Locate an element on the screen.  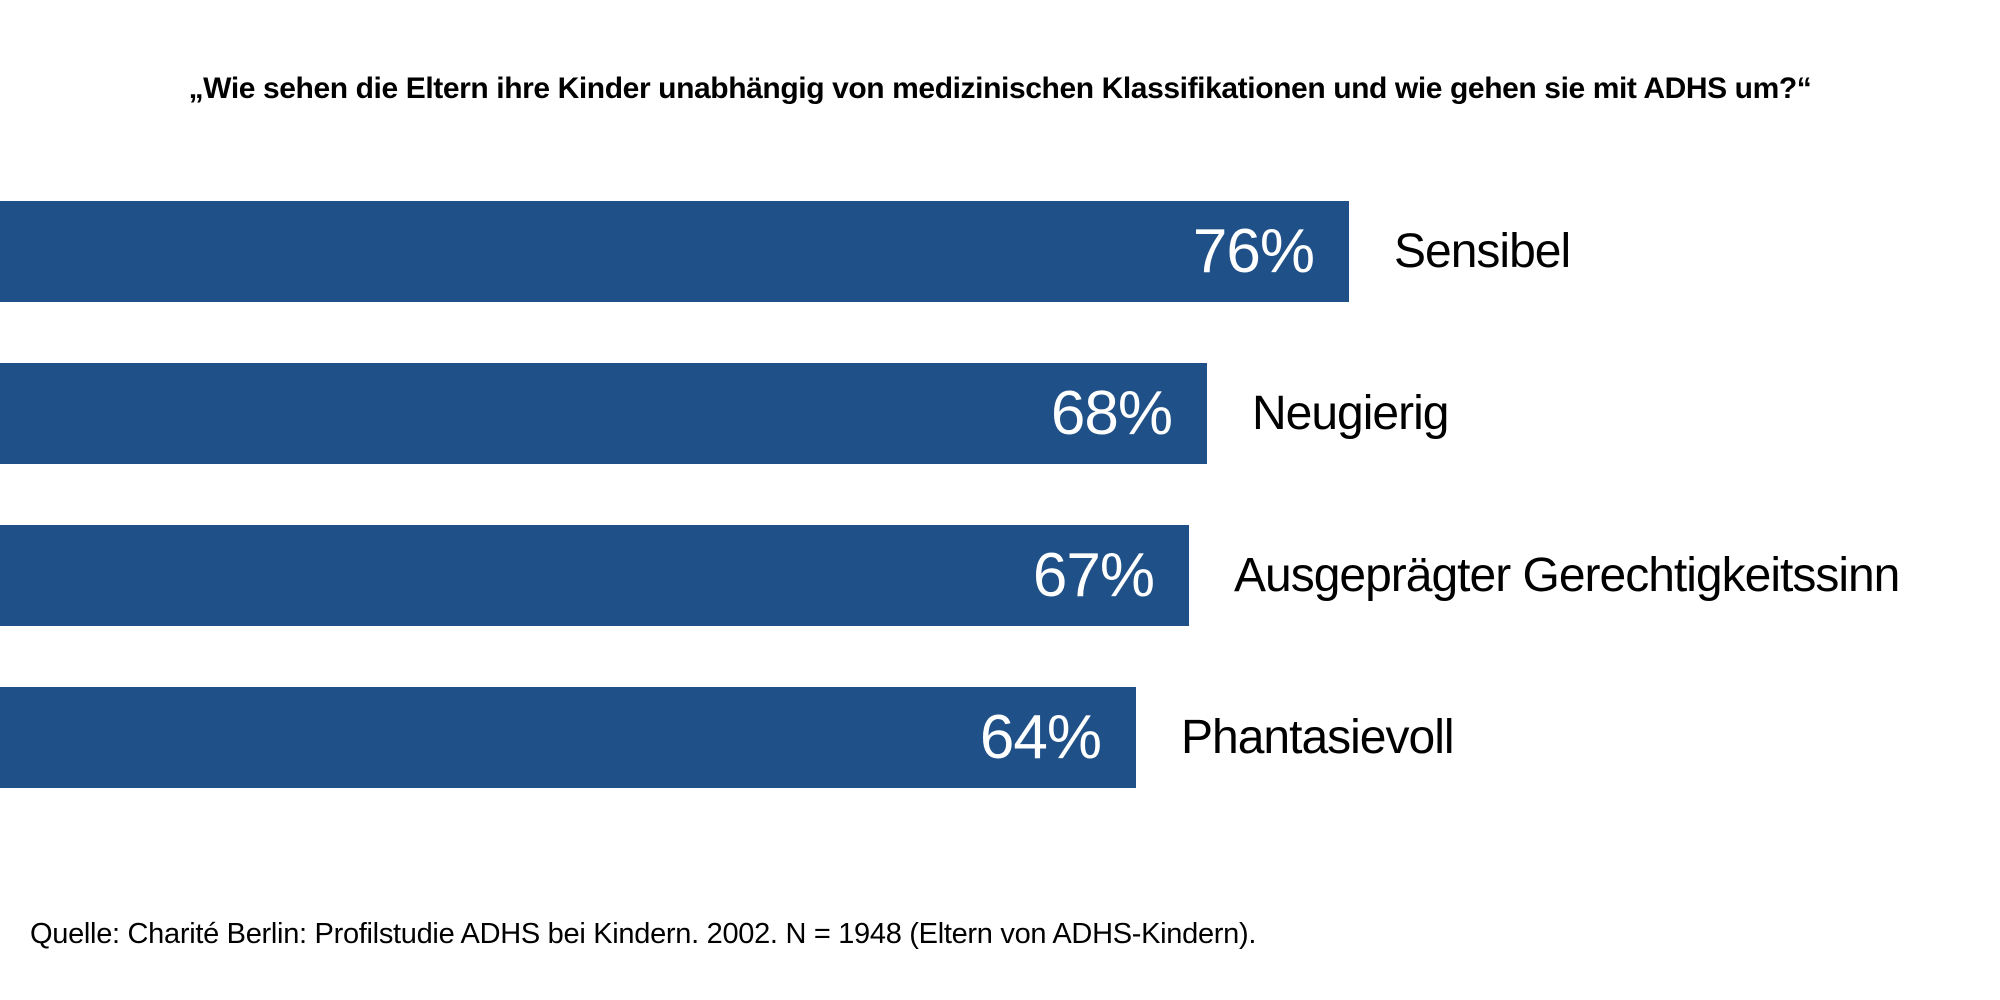
bar-value-label: 64% is located at coordinates (1040, 737).